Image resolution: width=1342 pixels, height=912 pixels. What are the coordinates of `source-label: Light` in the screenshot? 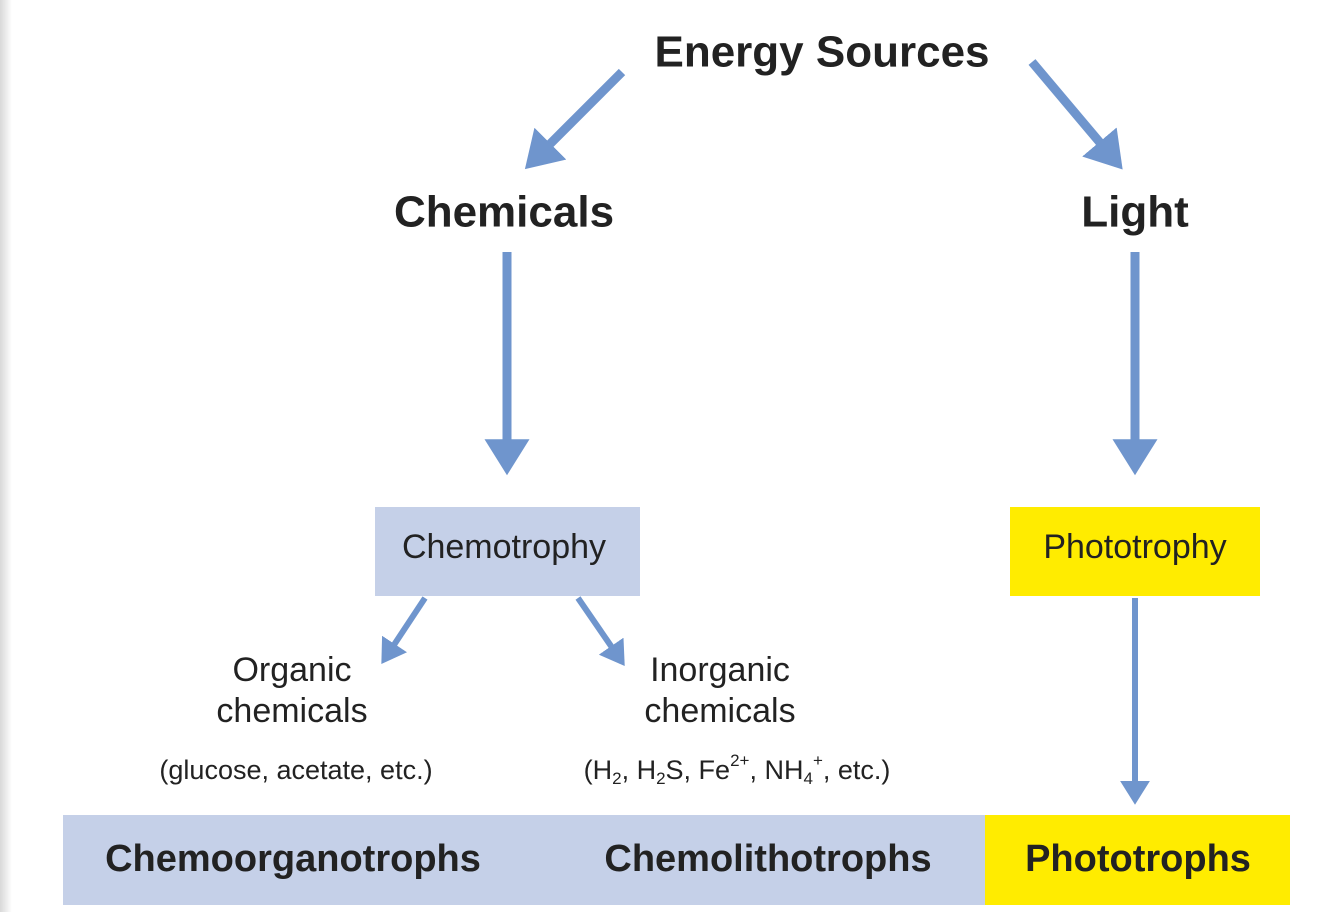 It's located at (1135, 212).